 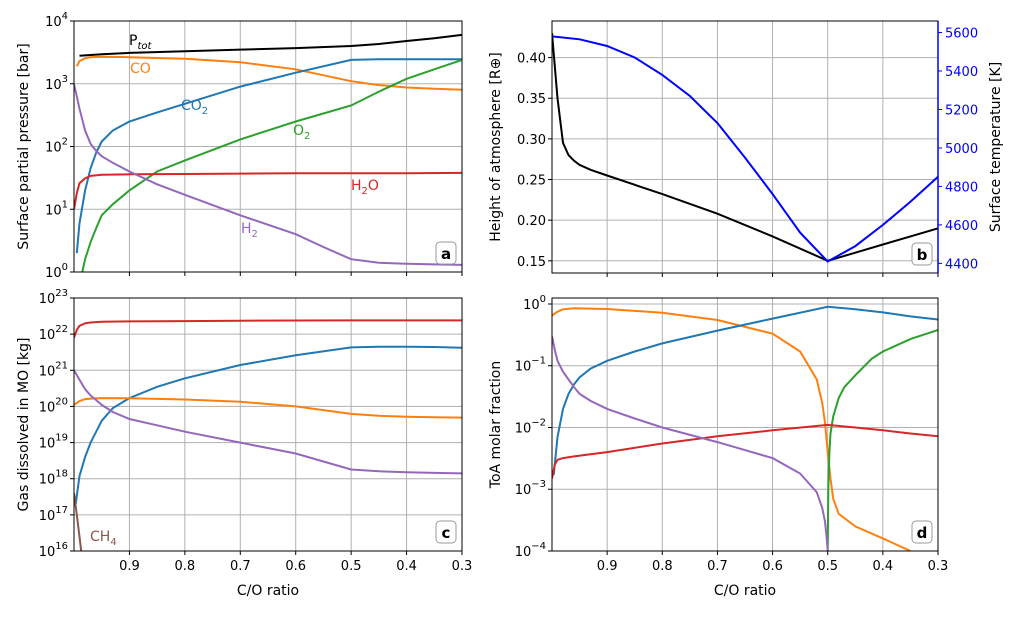 I want to click on y-tick-label: 10¹⁶, so click(x=53, y=550).